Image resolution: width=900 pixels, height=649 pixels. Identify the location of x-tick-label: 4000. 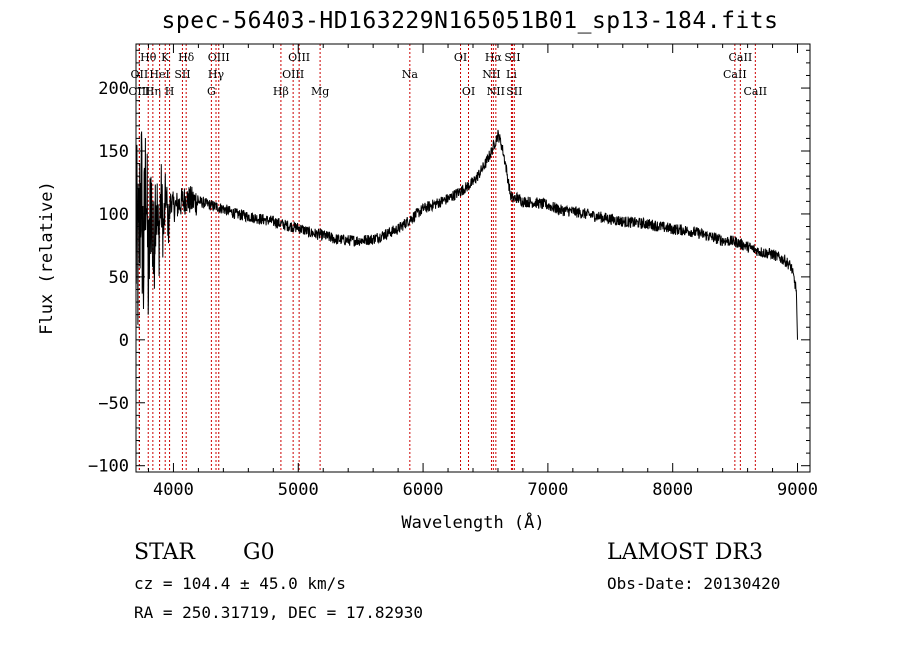
(173, 490).